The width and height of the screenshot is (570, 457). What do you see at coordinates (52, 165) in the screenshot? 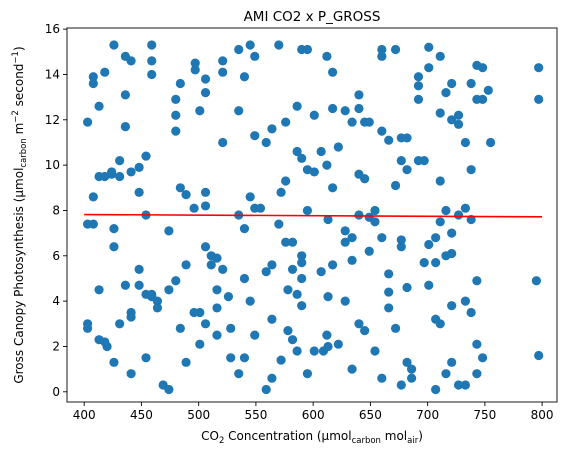
I see `y-tick-label: 10` at bounding box center [52, 165].